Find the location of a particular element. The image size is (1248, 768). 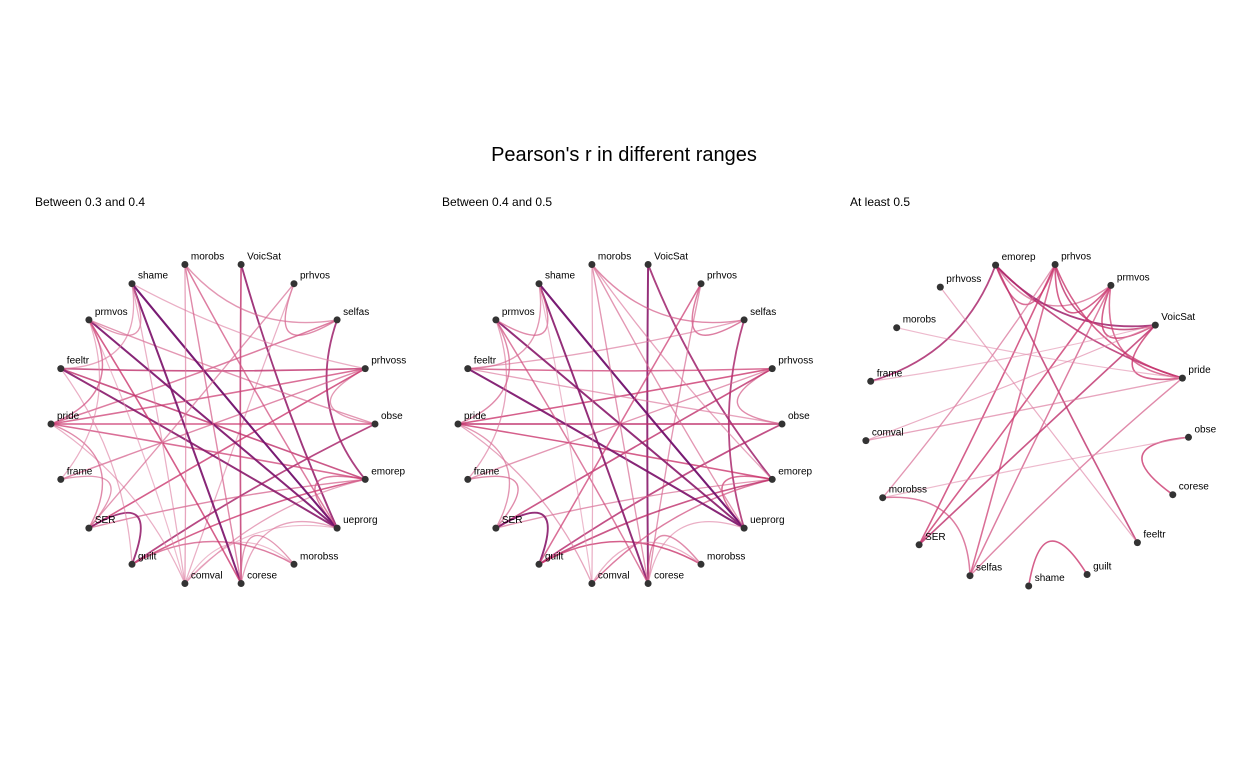

node-label-SER: SER is located at coordinates (512, 520).